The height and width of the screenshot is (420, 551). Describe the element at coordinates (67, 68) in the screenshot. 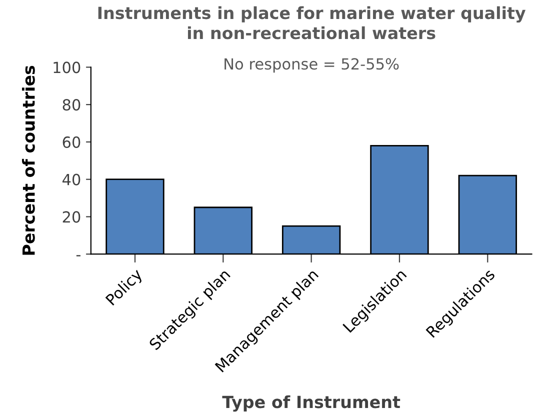

I see `y-tick-label: 100` at that location.